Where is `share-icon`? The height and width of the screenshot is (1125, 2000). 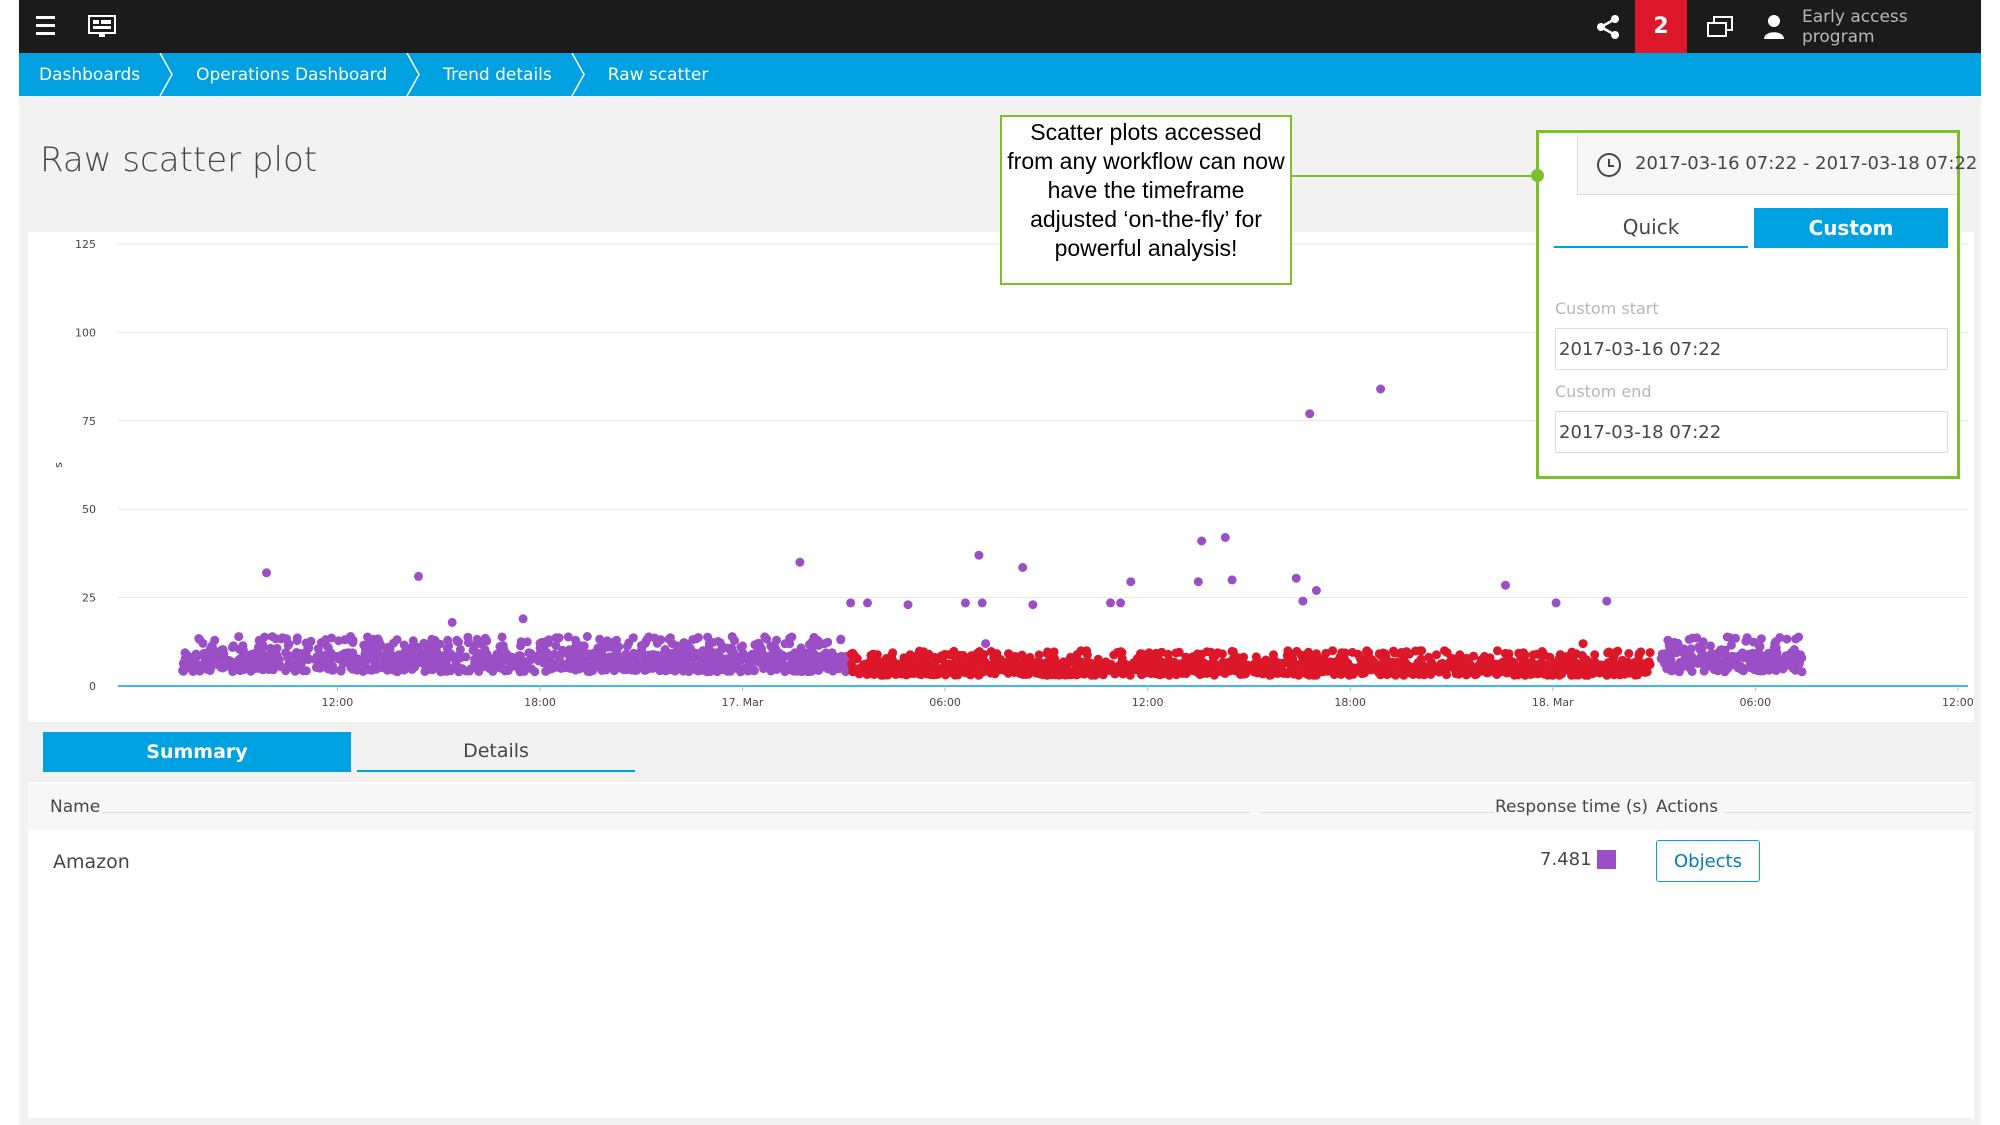 share-icon is located at coordinates (1608, 26).